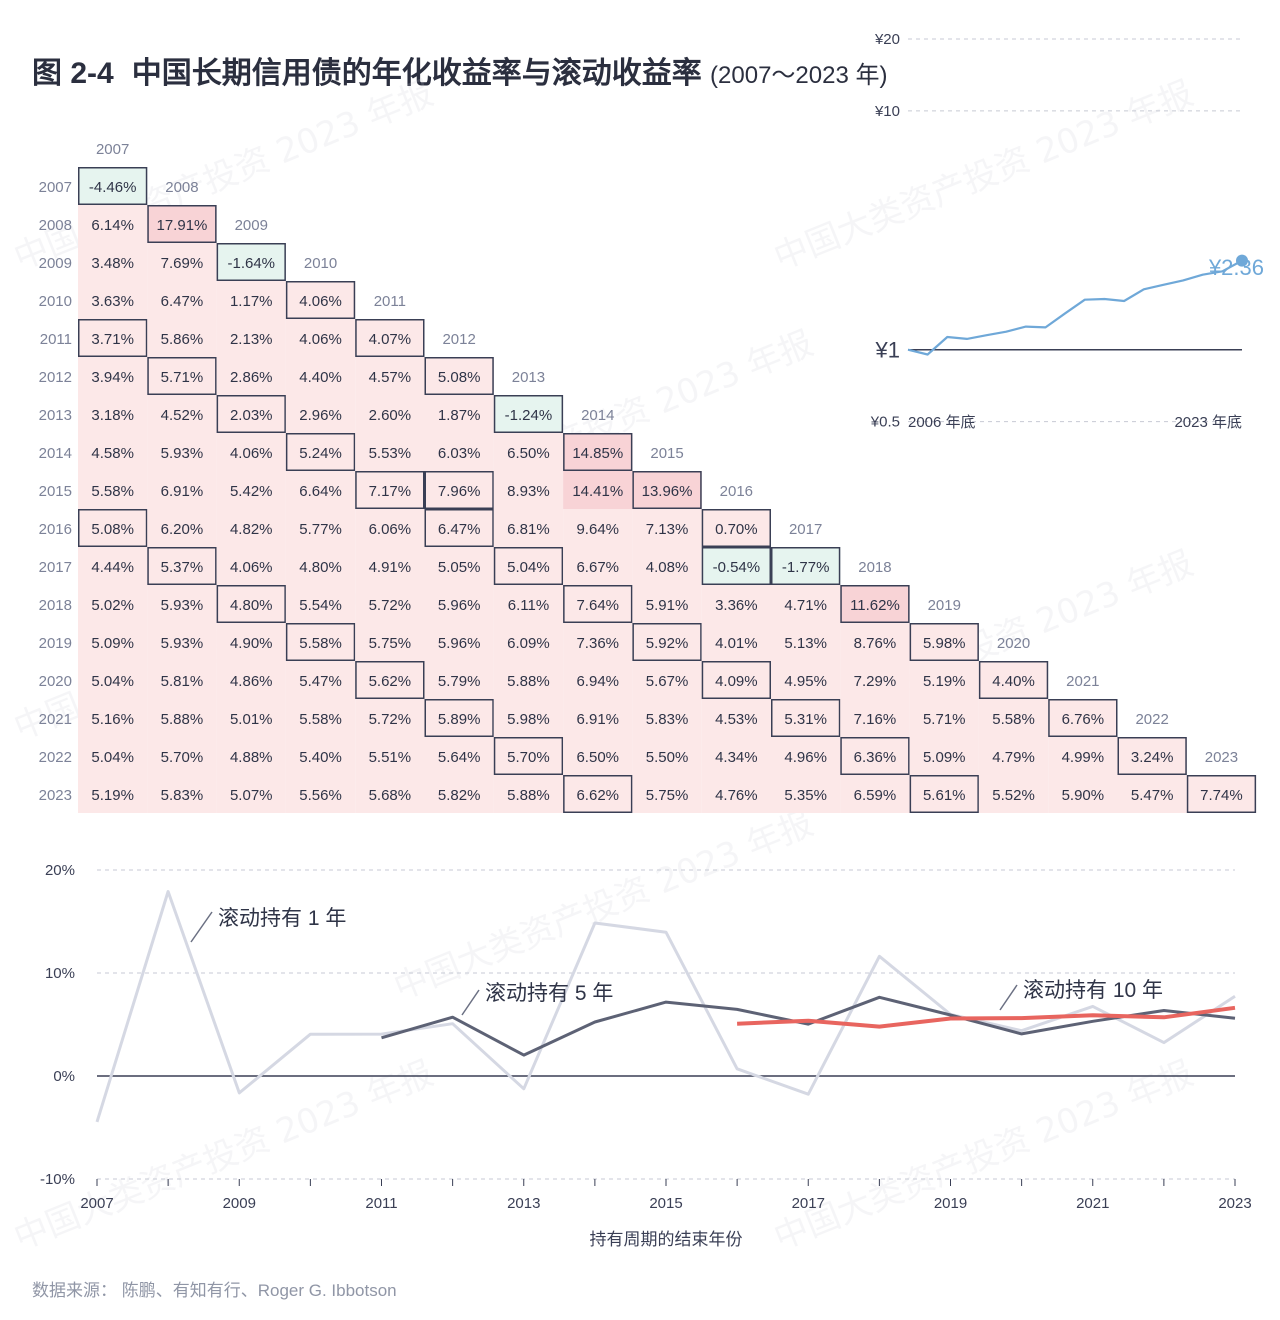 This screenshot has width=1280, height=1320. I want to click on heatmap-cell-value: 5.35%, so click(805, 795).